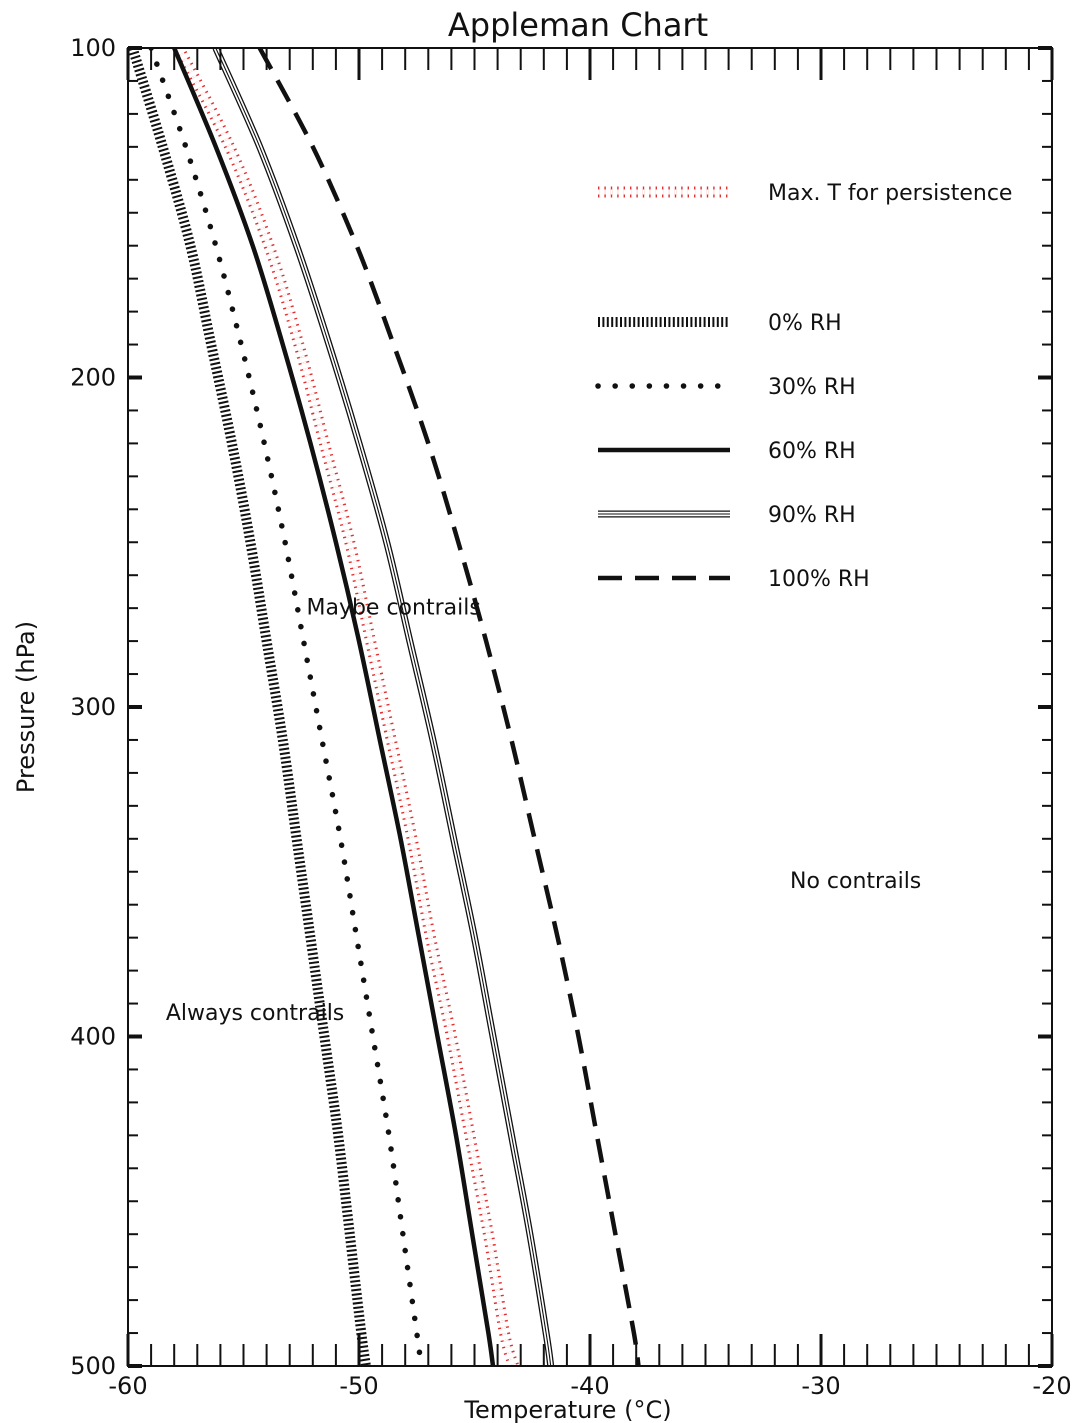 The image size is (1078, 1423). I want to click on x-axis-label: Temperature (°C), so click(567, 1409).